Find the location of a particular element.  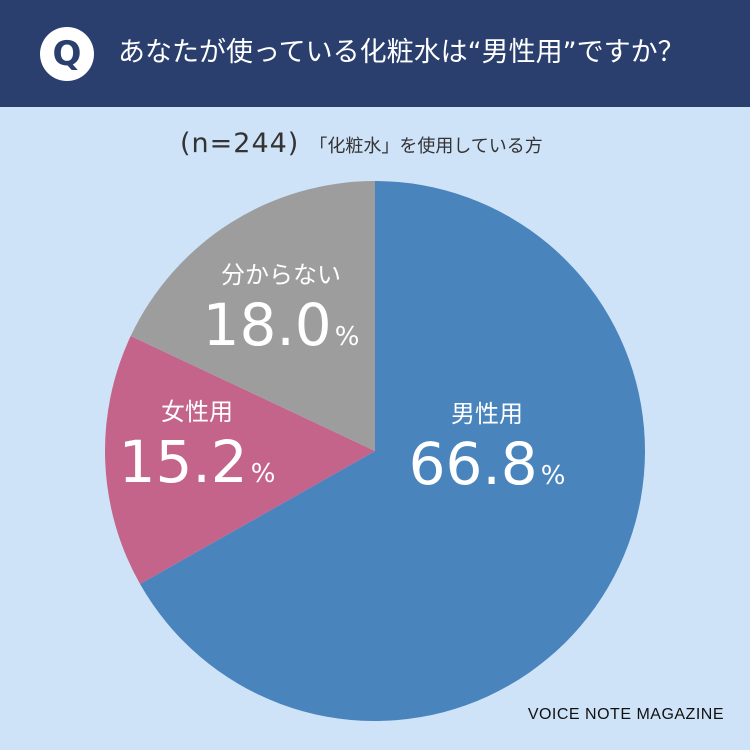

question-header: Q あなたが使っている化粧水は“男性用”ですか？ is located at coordinates (375, 53).